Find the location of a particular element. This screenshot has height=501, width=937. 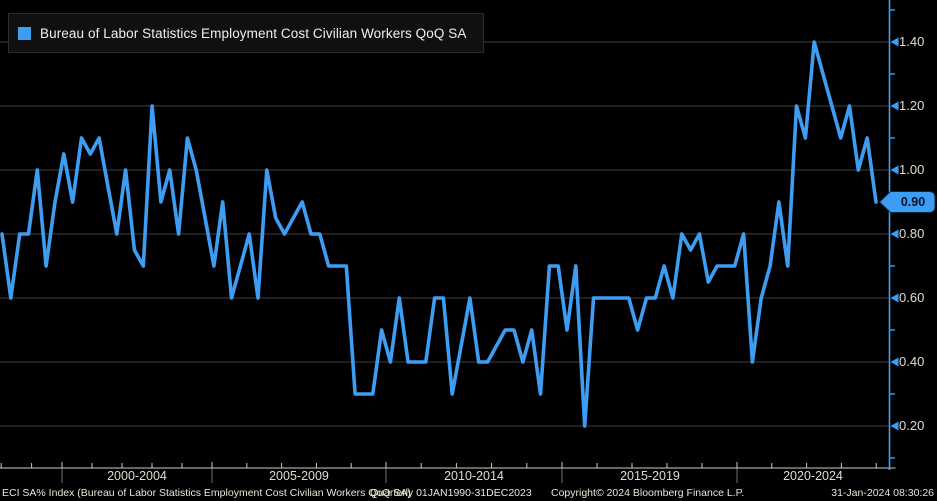

y-axis-tick-label: 0.40 is located at coordinates (912, 361).